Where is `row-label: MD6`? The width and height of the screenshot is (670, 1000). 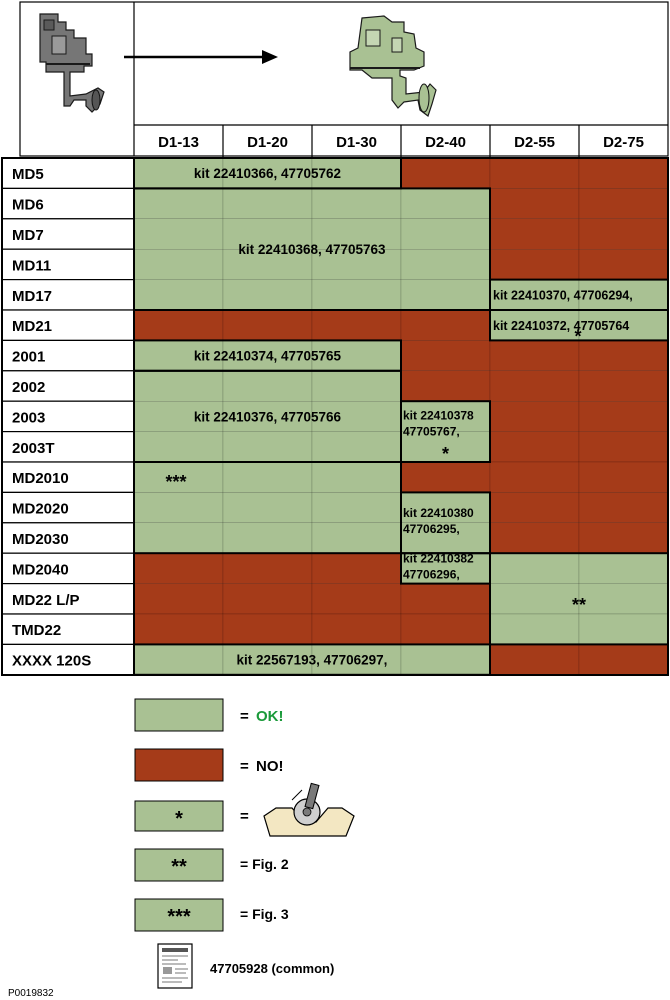 row-label: MD6 is located at coordinates (28, 205).